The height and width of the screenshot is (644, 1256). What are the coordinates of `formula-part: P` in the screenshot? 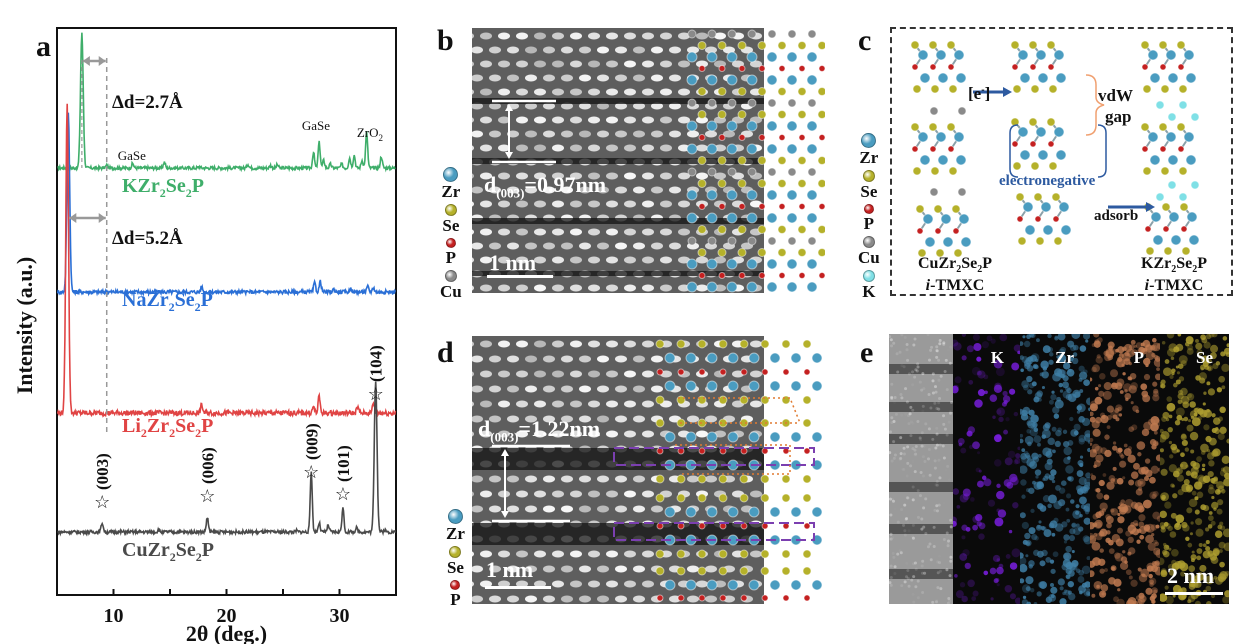 It's located at (987, 263).